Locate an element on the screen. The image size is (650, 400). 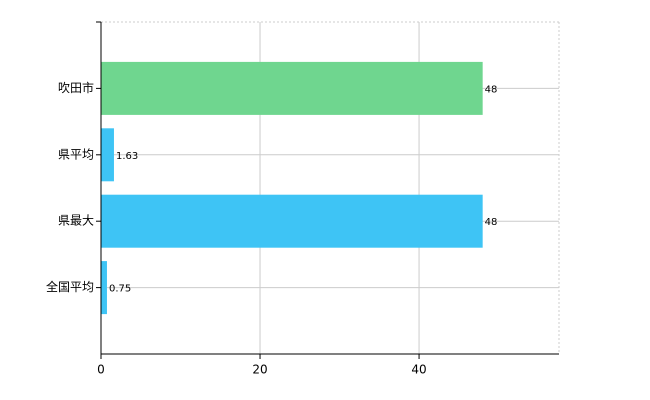
y-tick-label: 県最大 is located at coordinates (76, 221).